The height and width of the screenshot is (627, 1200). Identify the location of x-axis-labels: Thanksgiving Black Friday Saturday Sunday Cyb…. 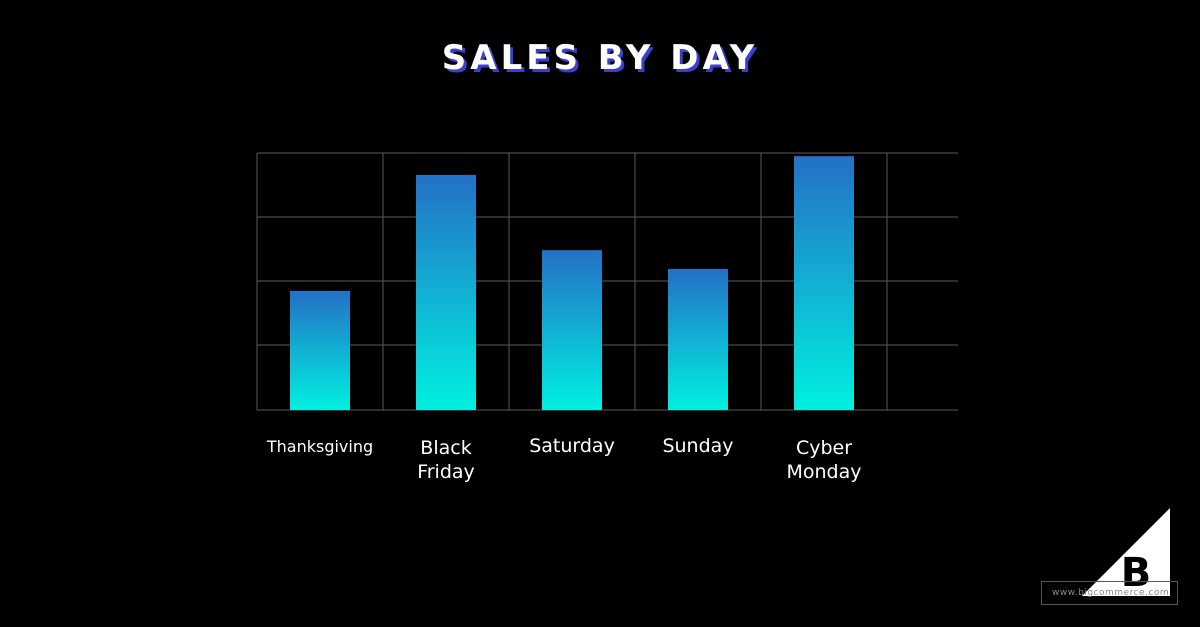
(564, 459).